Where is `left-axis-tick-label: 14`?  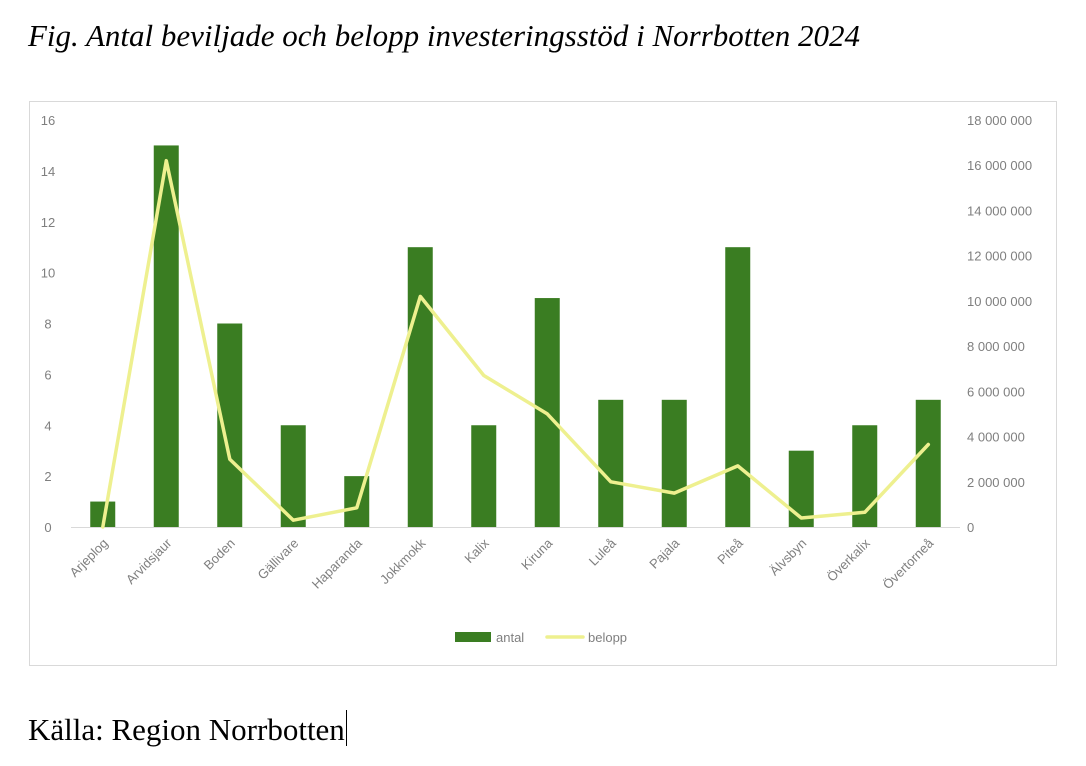 left-axis-tick-label: 14 is located at coordinates (48, 171).